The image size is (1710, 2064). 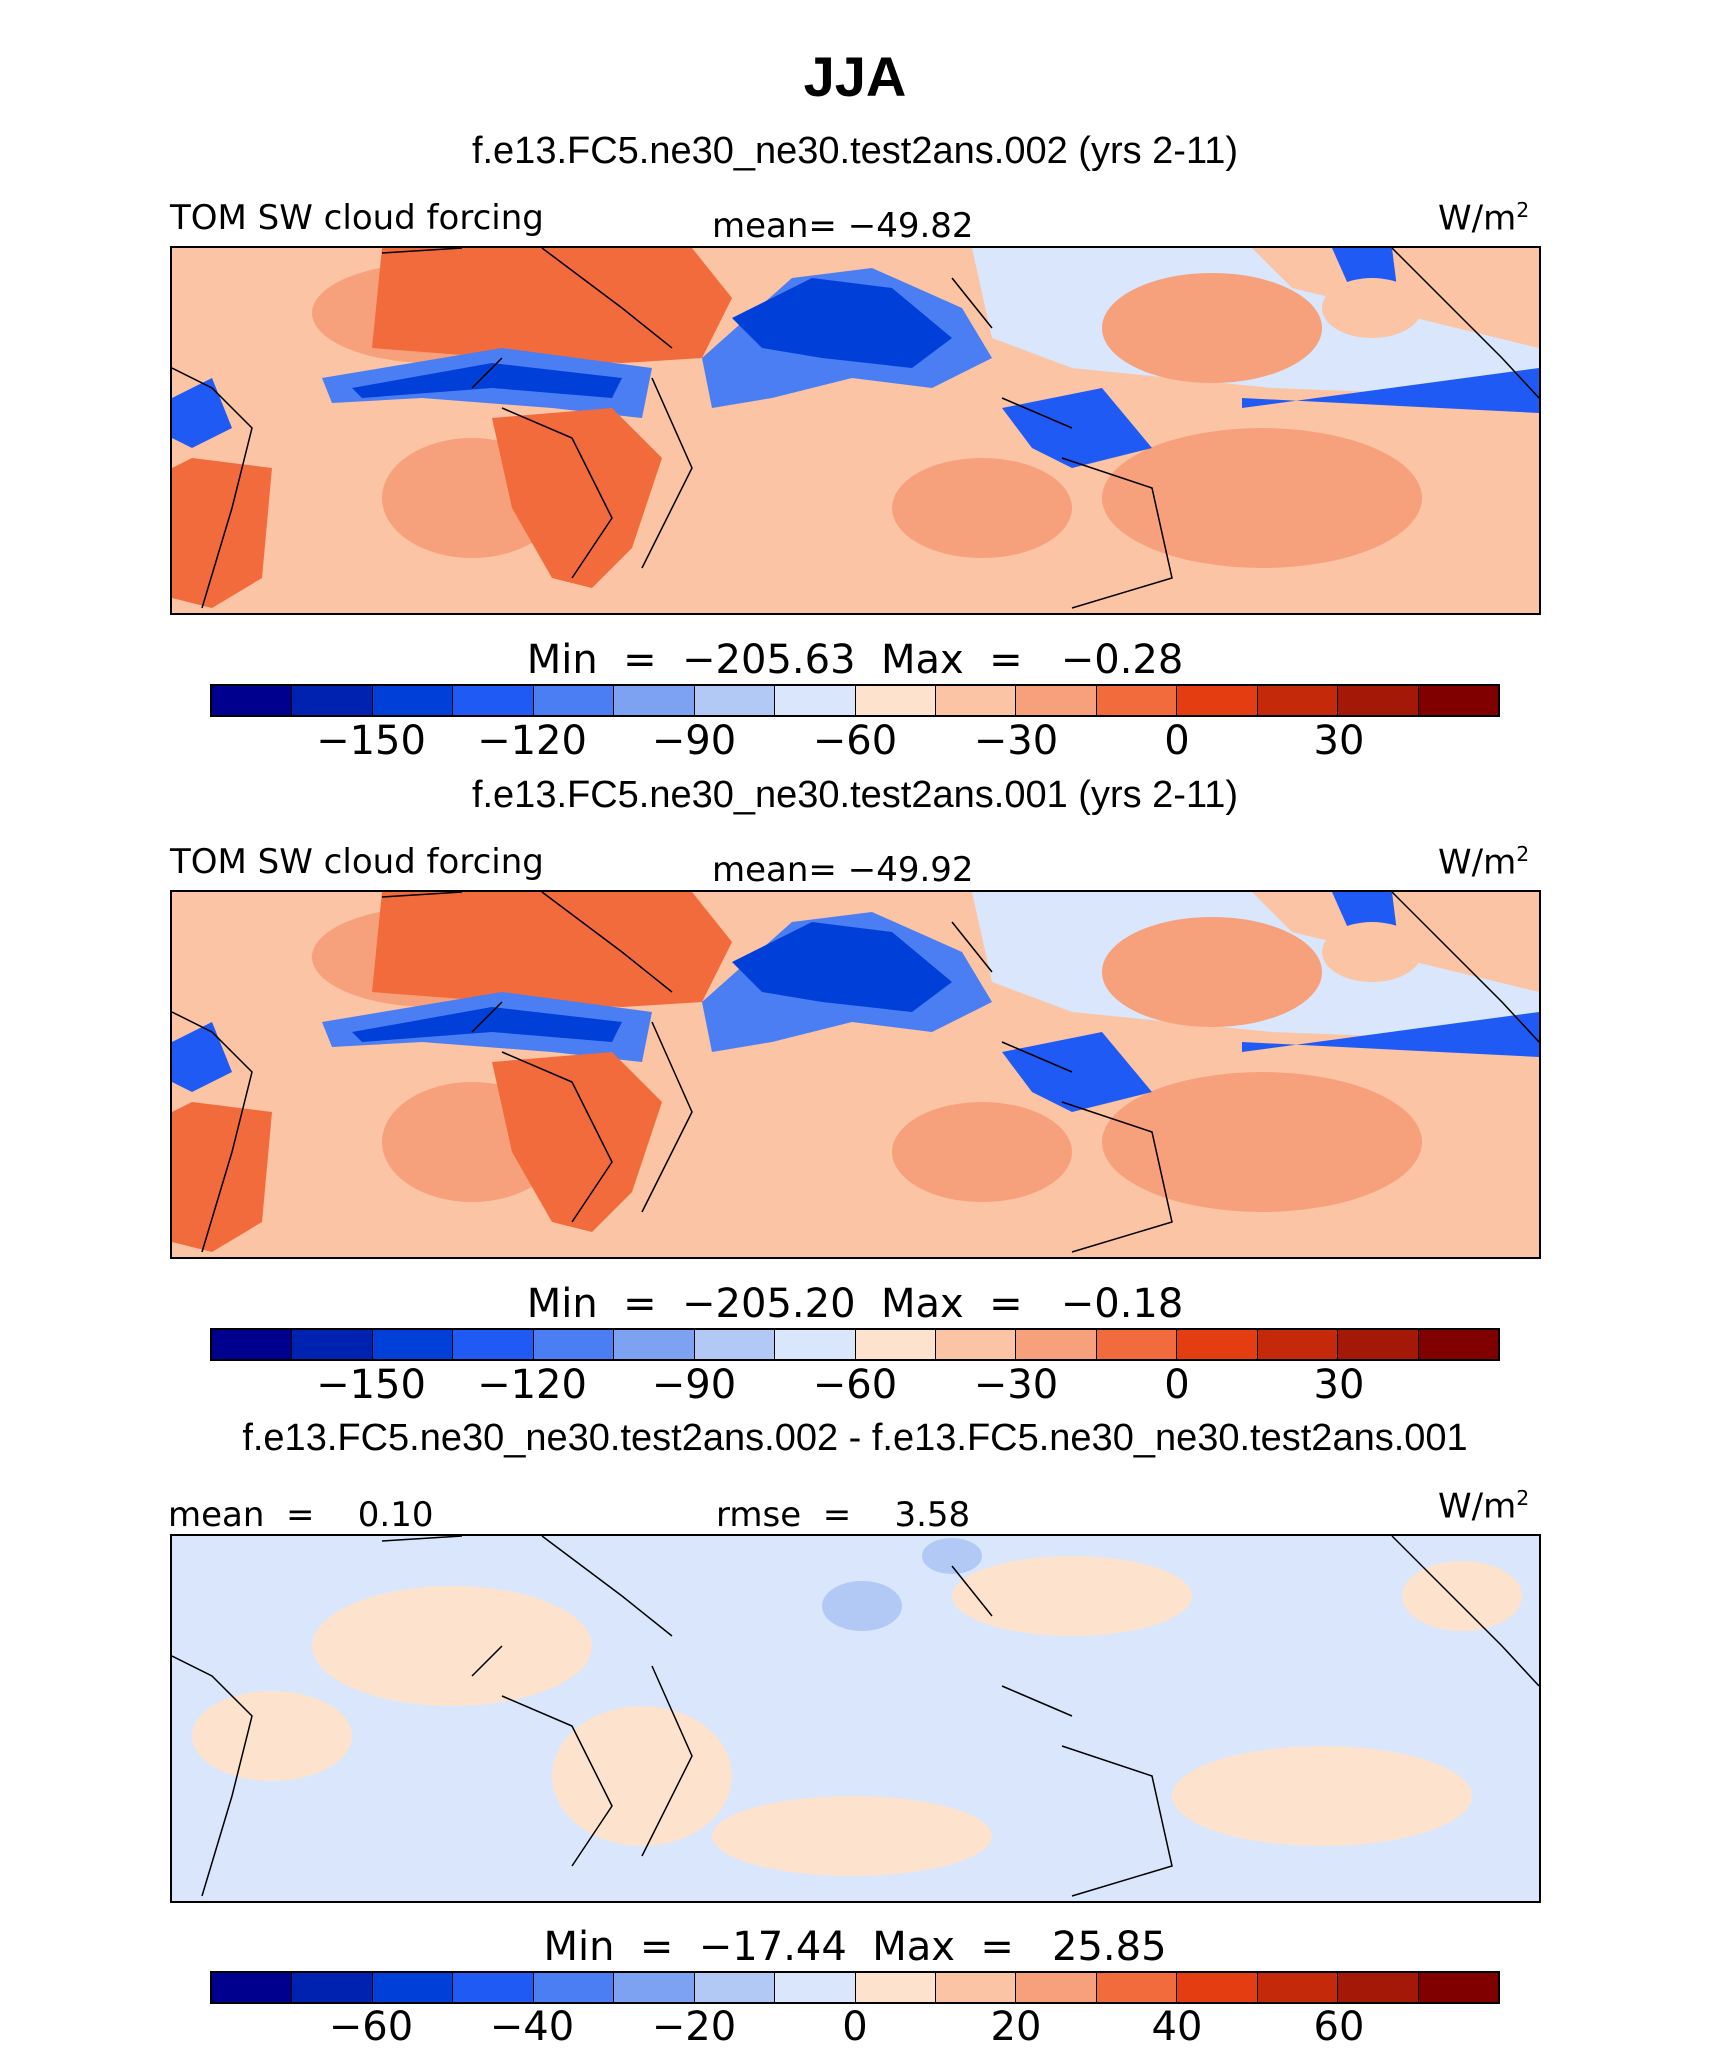 I want to click on panel-2-units: W/m2, so click(x=1484, y=862).